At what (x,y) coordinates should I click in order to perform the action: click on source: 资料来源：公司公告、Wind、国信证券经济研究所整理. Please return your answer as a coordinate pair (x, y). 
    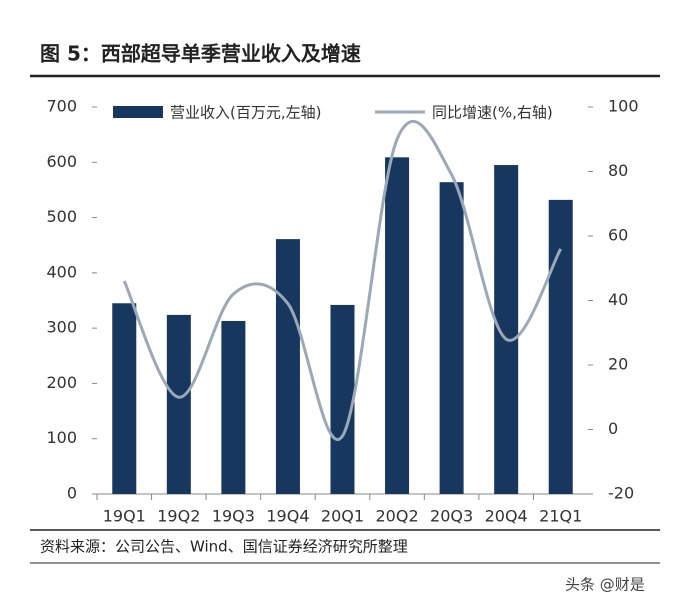
    Looking at the image, I should click on (224, 547).